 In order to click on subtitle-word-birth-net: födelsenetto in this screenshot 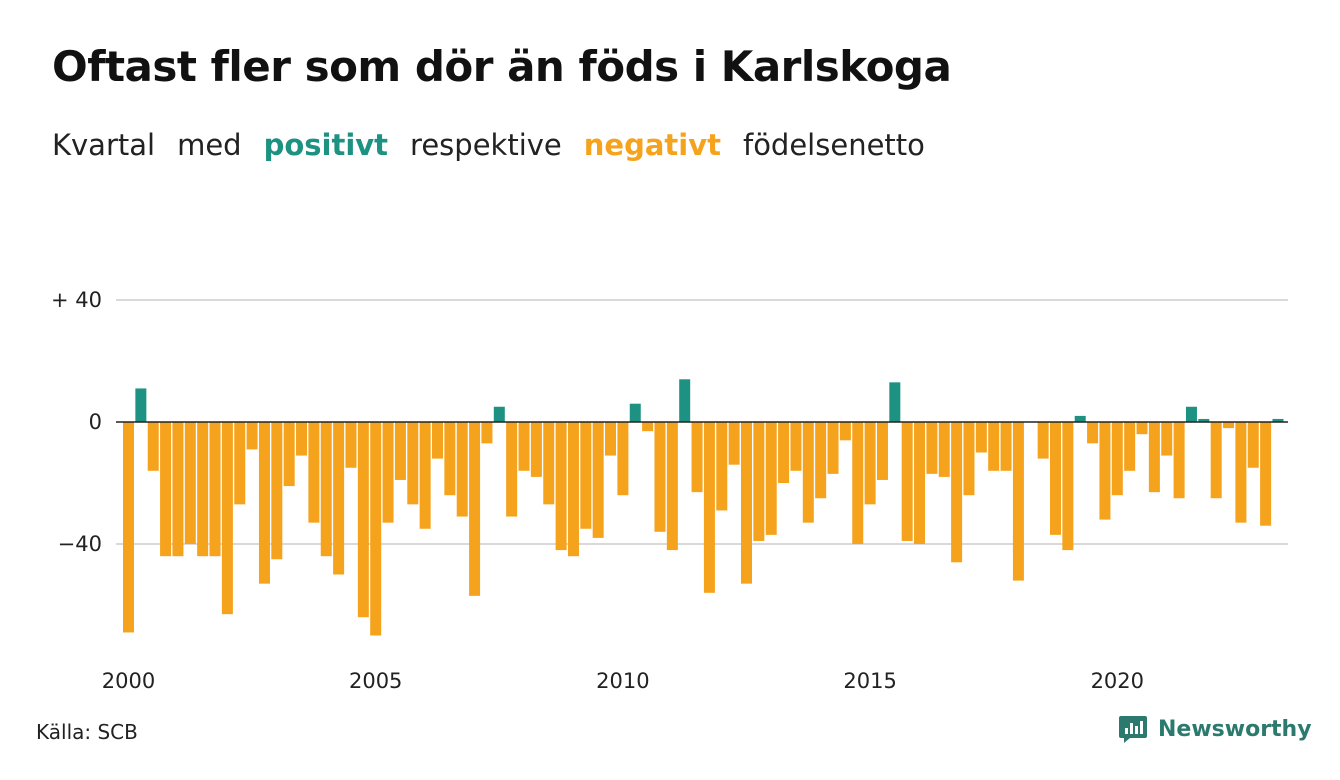, I will do `click(833, 145)`.